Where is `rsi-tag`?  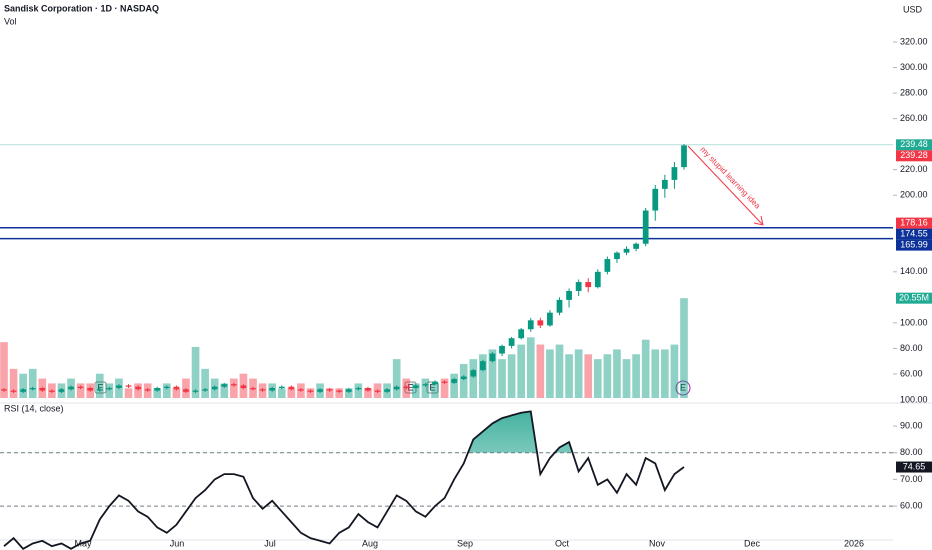
rsi-tag is located at coordinates (914, 467).